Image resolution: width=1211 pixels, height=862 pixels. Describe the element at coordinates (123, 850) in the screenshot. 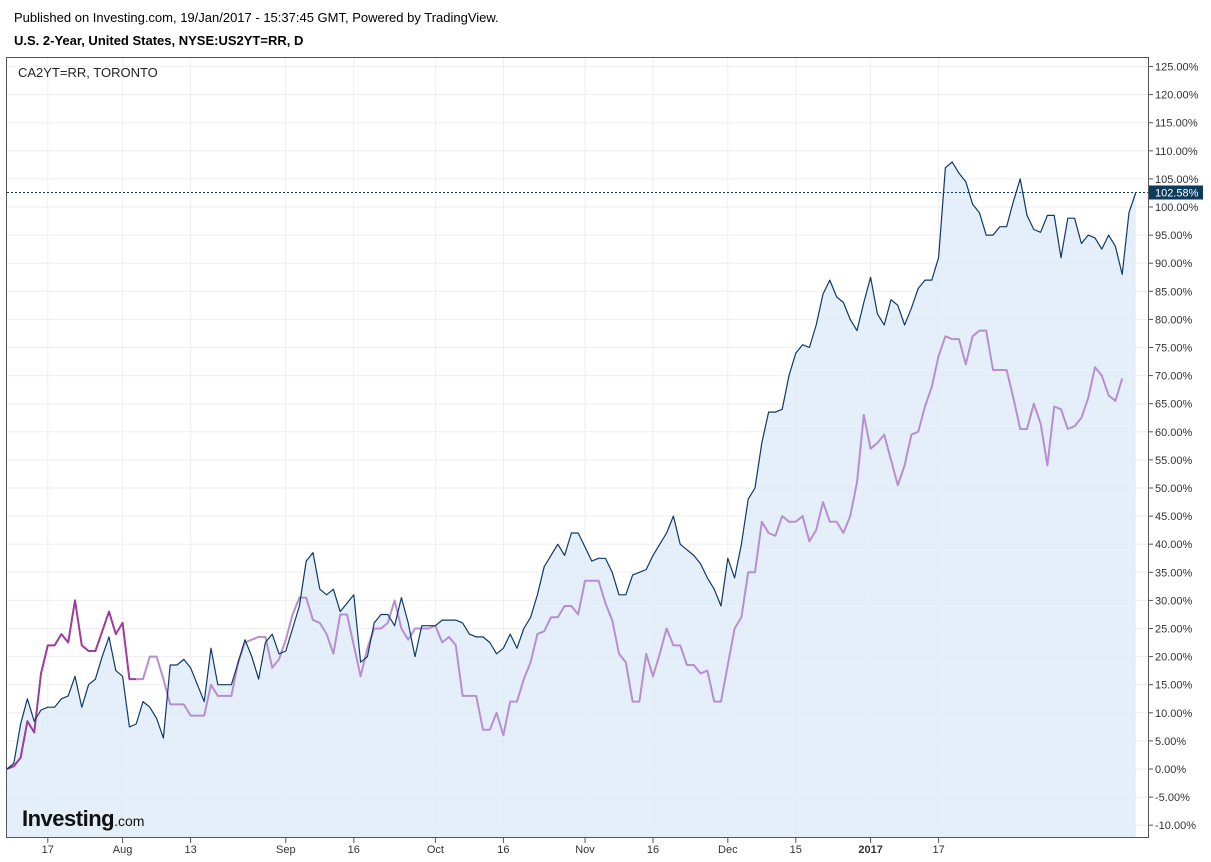

I see `x-tick-label: Aug` at that location.